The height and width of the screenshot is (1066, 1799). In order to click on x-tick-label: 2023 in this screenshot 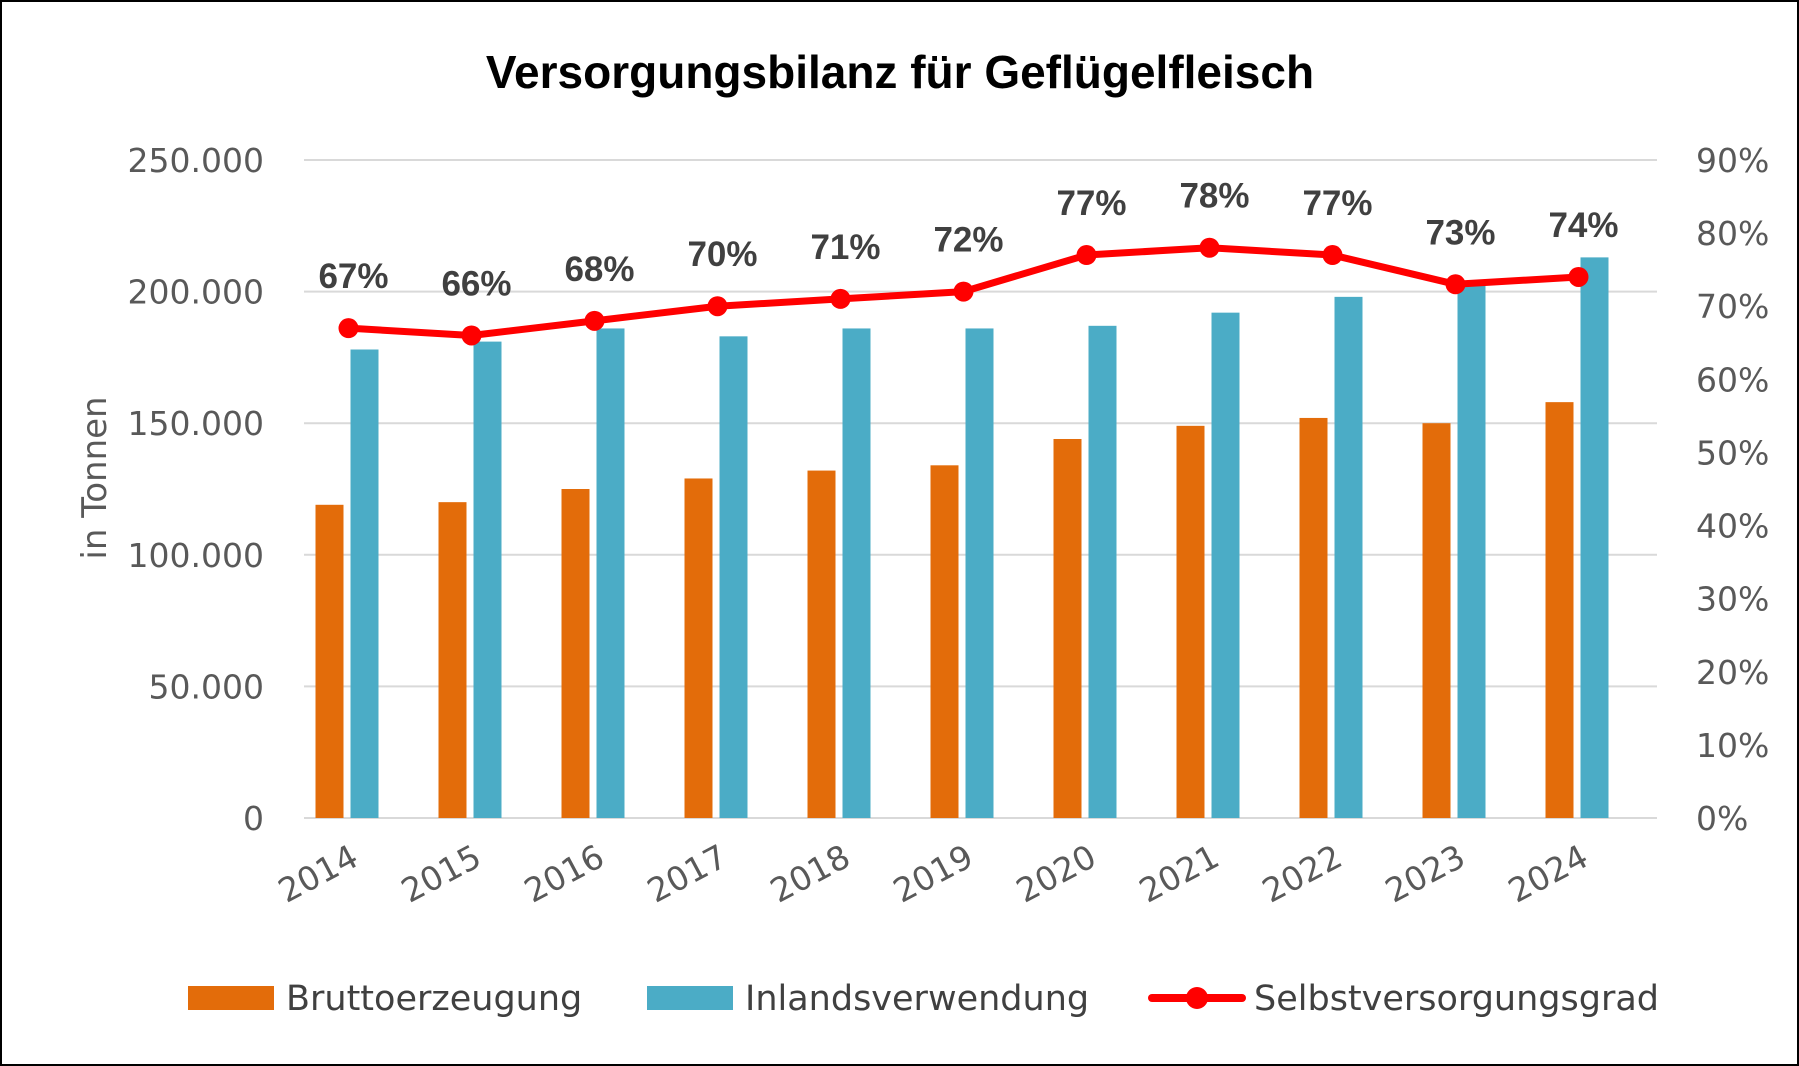, I will do `click(1425, 874)`.